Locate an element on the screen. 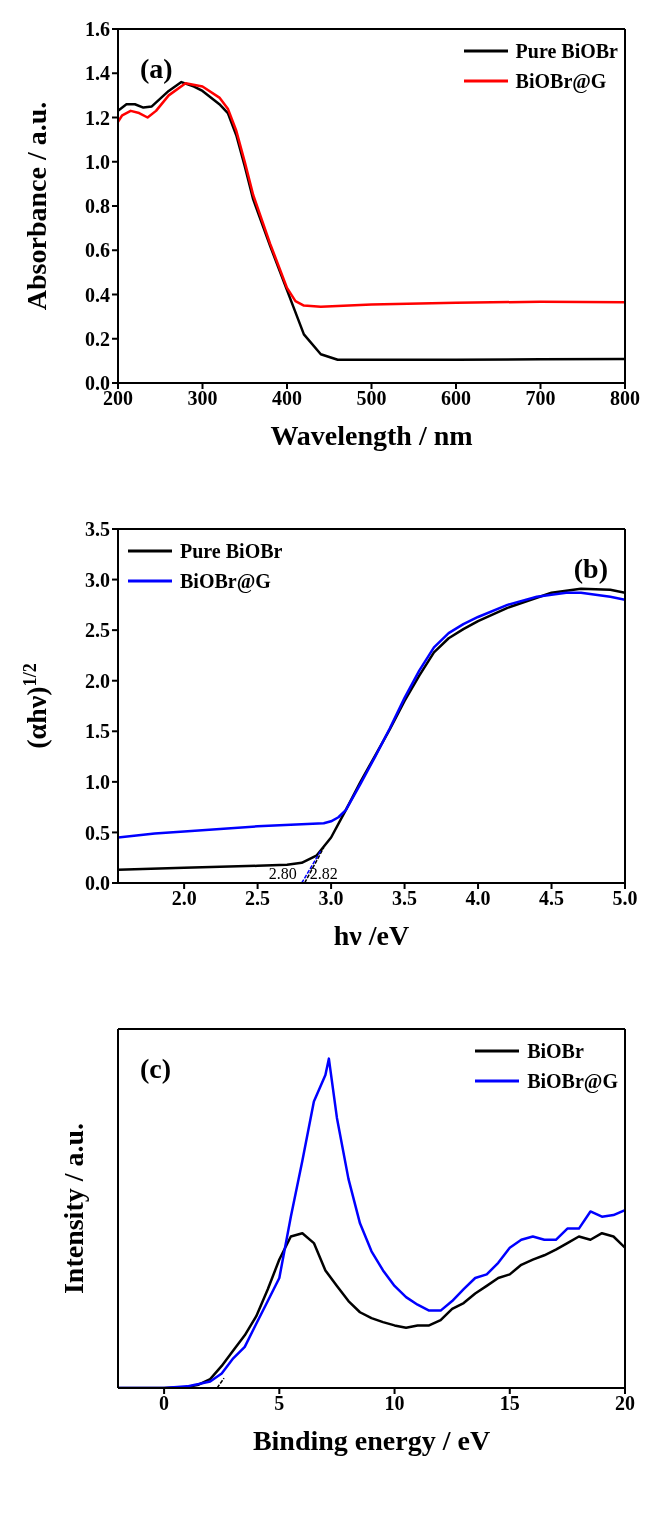  x-tick-label: 500 is located at coordinates (371, 398).